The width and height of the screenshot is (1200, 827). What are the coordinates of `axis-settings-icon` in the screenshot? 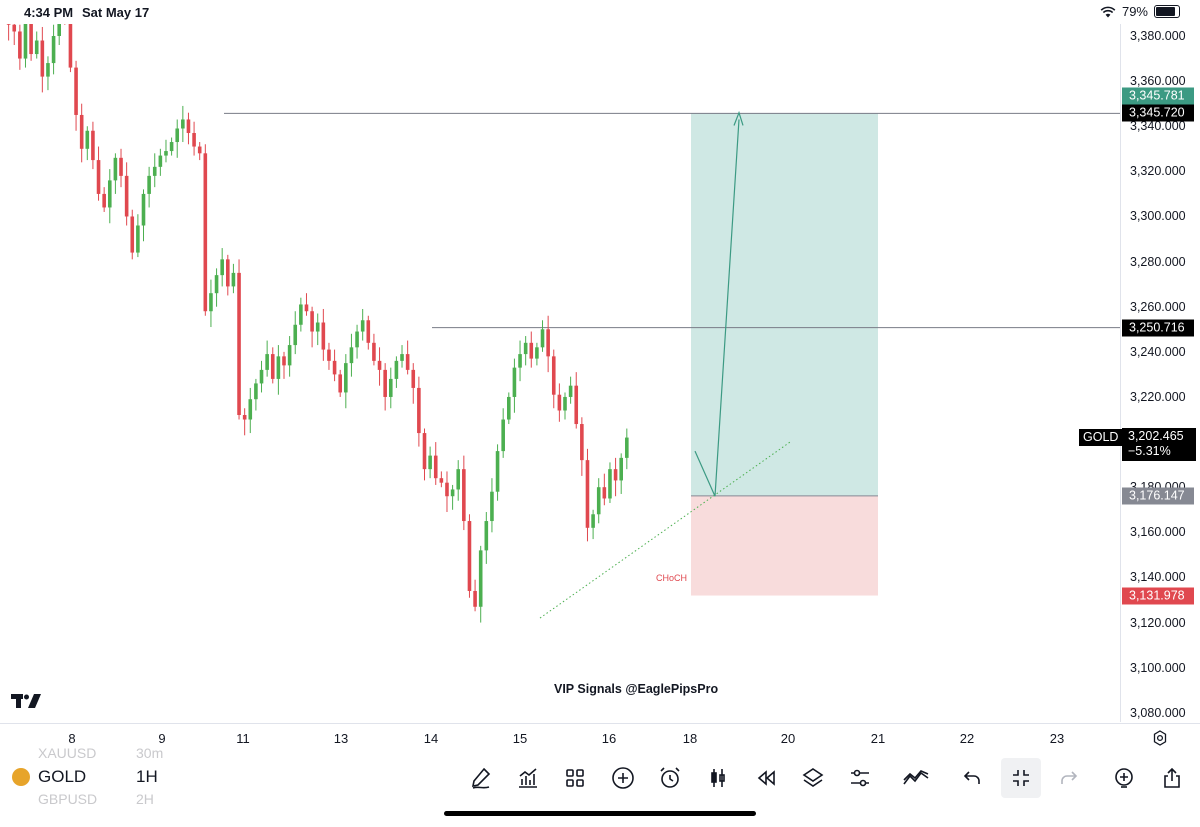 It's located at (1160, 738).